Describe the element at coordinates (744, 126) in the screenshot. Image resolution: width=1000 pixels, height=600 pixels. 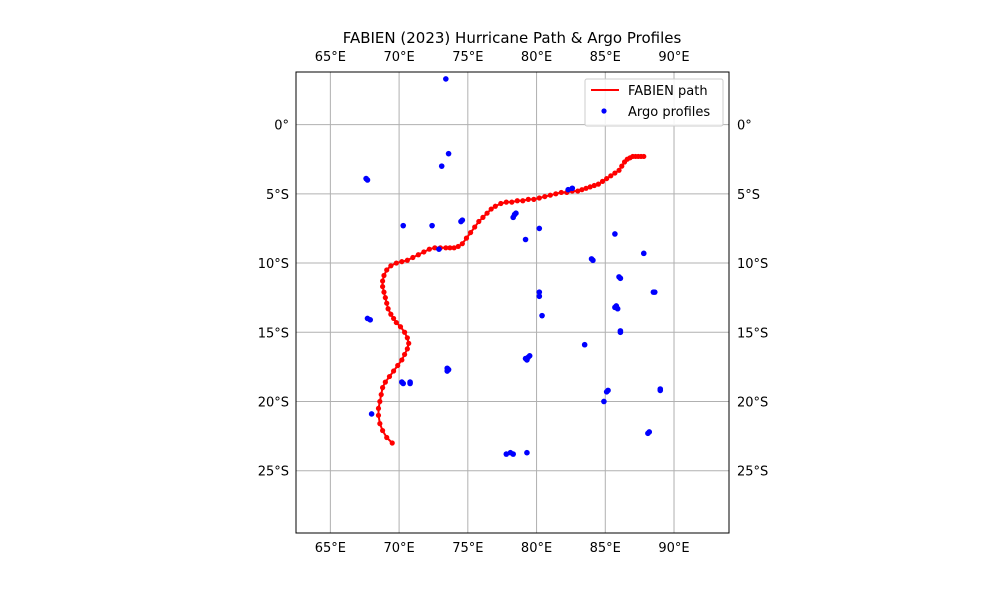
I see `y-tick-label-right: 0°` at that location.